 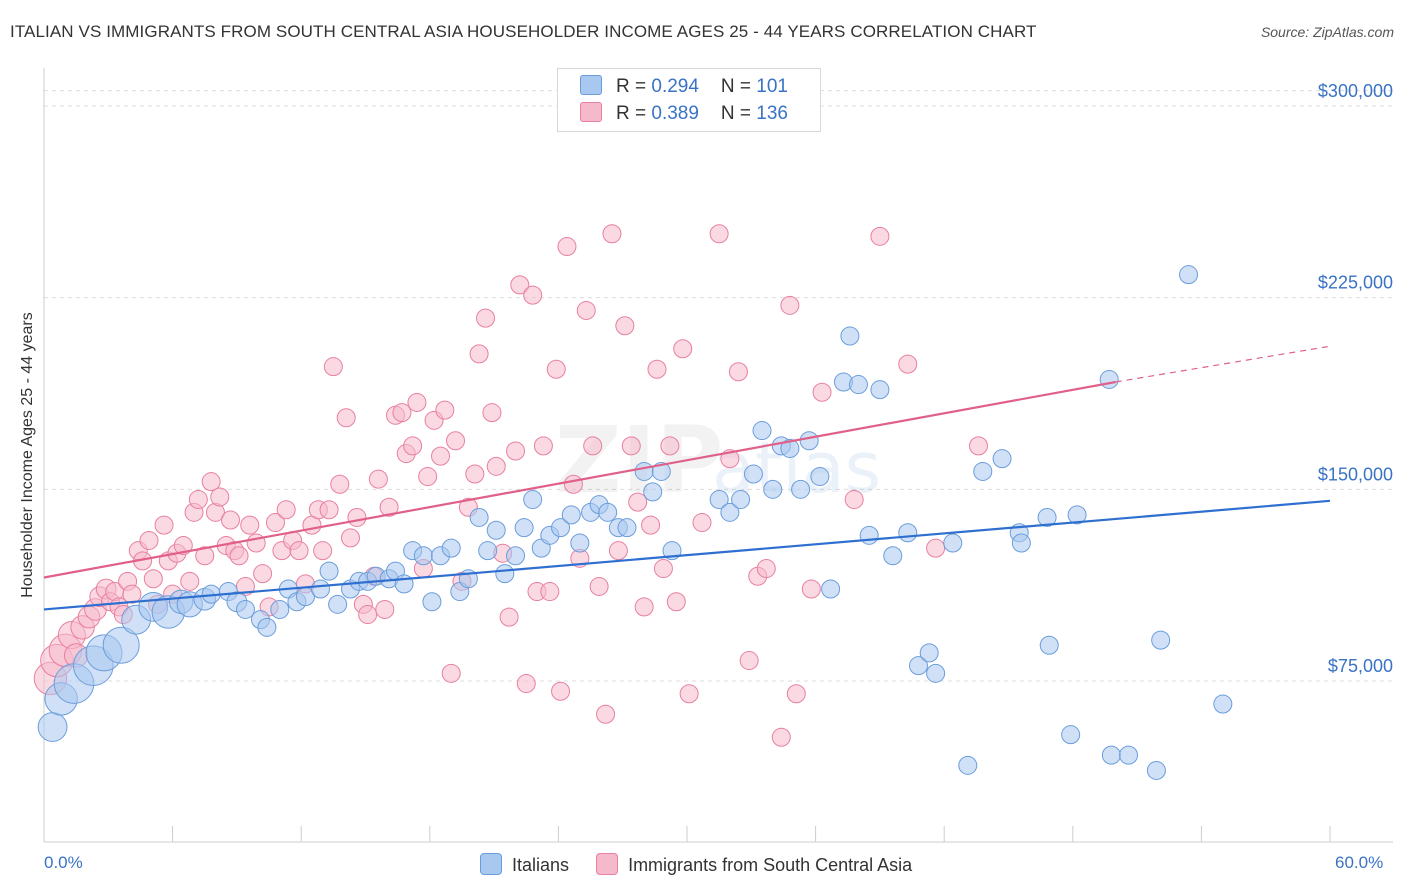 What do you see at coordinates (524, 864) in the screenshot?
I see `legend-item-italians: Italians` at bounding box center [524, 864].